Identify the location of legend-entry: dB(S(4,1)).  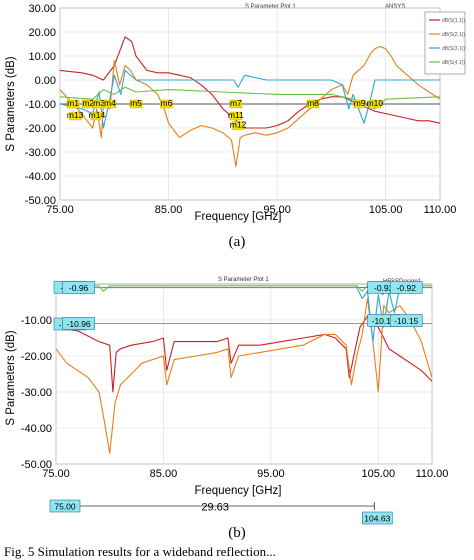
(453, 63).